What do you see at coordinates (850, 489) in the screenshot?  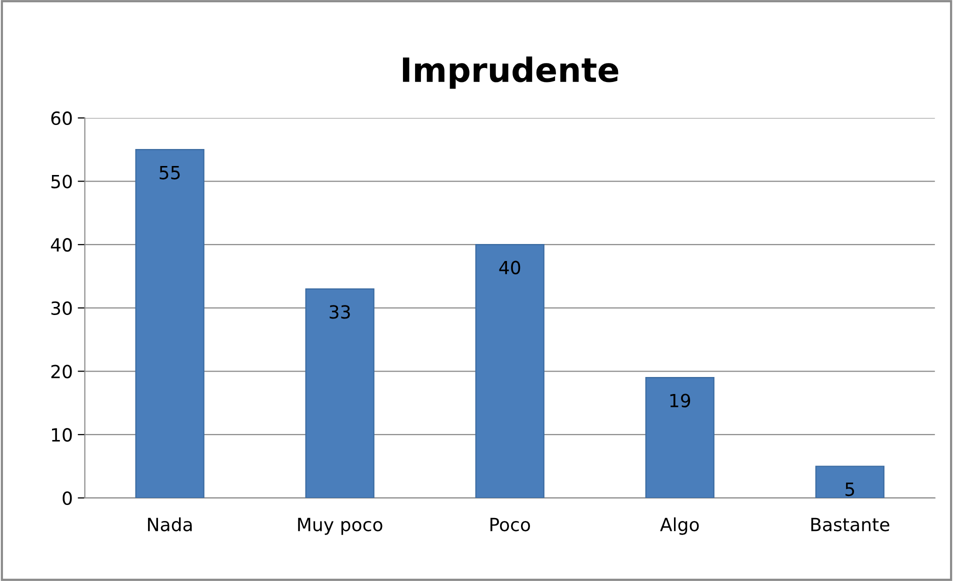 I see `data-label: 5` at bounding box center [850, 489].